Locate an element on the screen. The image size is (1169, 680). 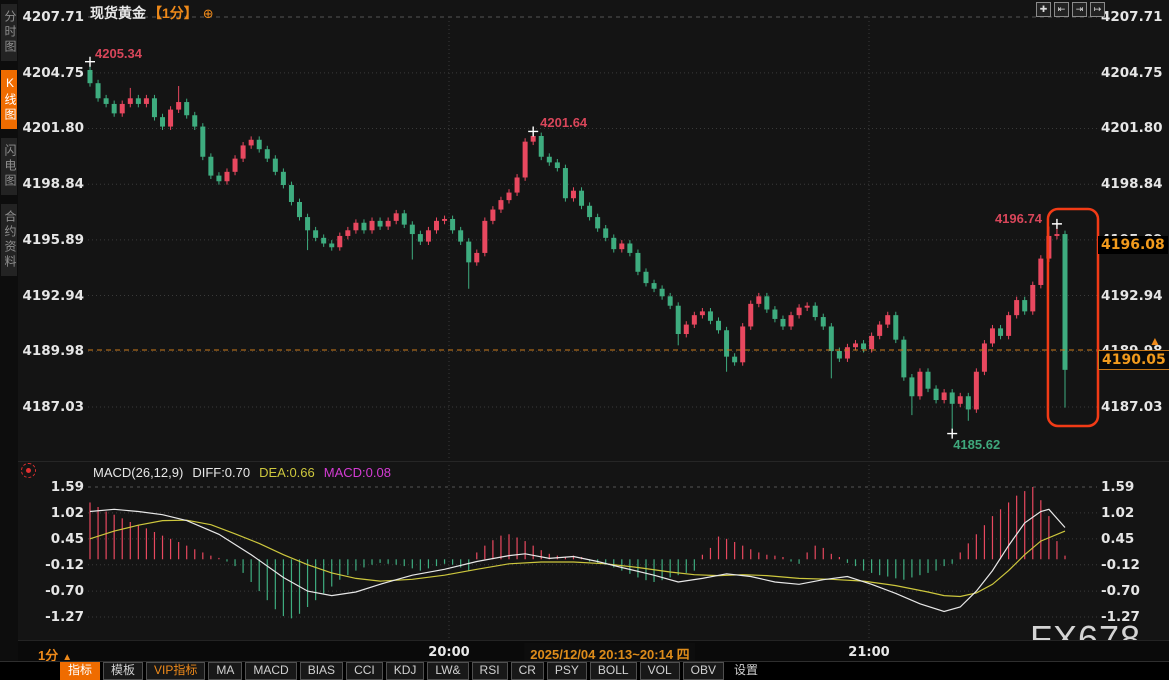
macd-label-right: 0.45 is located at coordinates (1118, 538).